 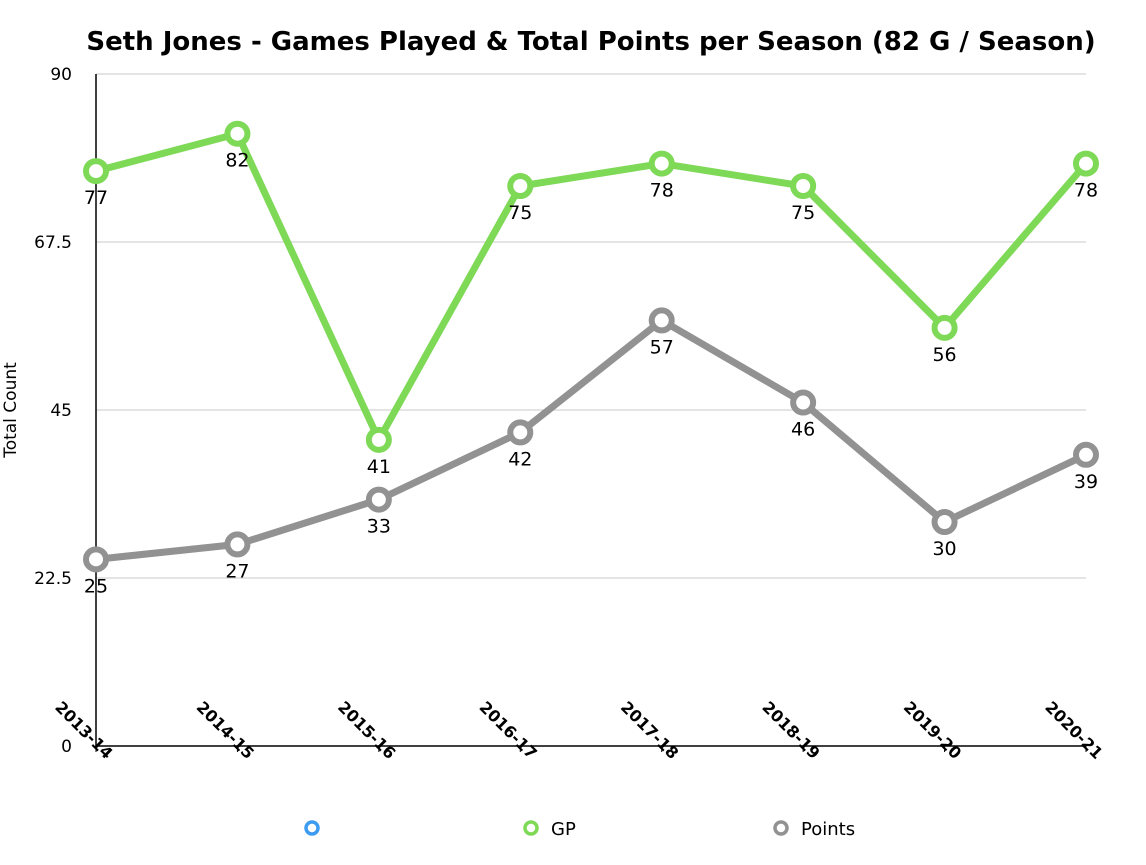 What do you see at coordinates (237, 161) in the screenshot?
I see `data-label-gp: 82` at bounding box center [237, 161].